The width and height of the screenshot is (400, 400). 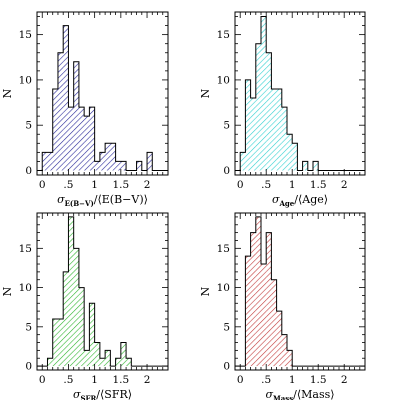 What do you see at coordinates (300, 200) in the screenshot?
I see `x-axis-label: σAge/⟨Age⟩` at bounding box center [300, 200].